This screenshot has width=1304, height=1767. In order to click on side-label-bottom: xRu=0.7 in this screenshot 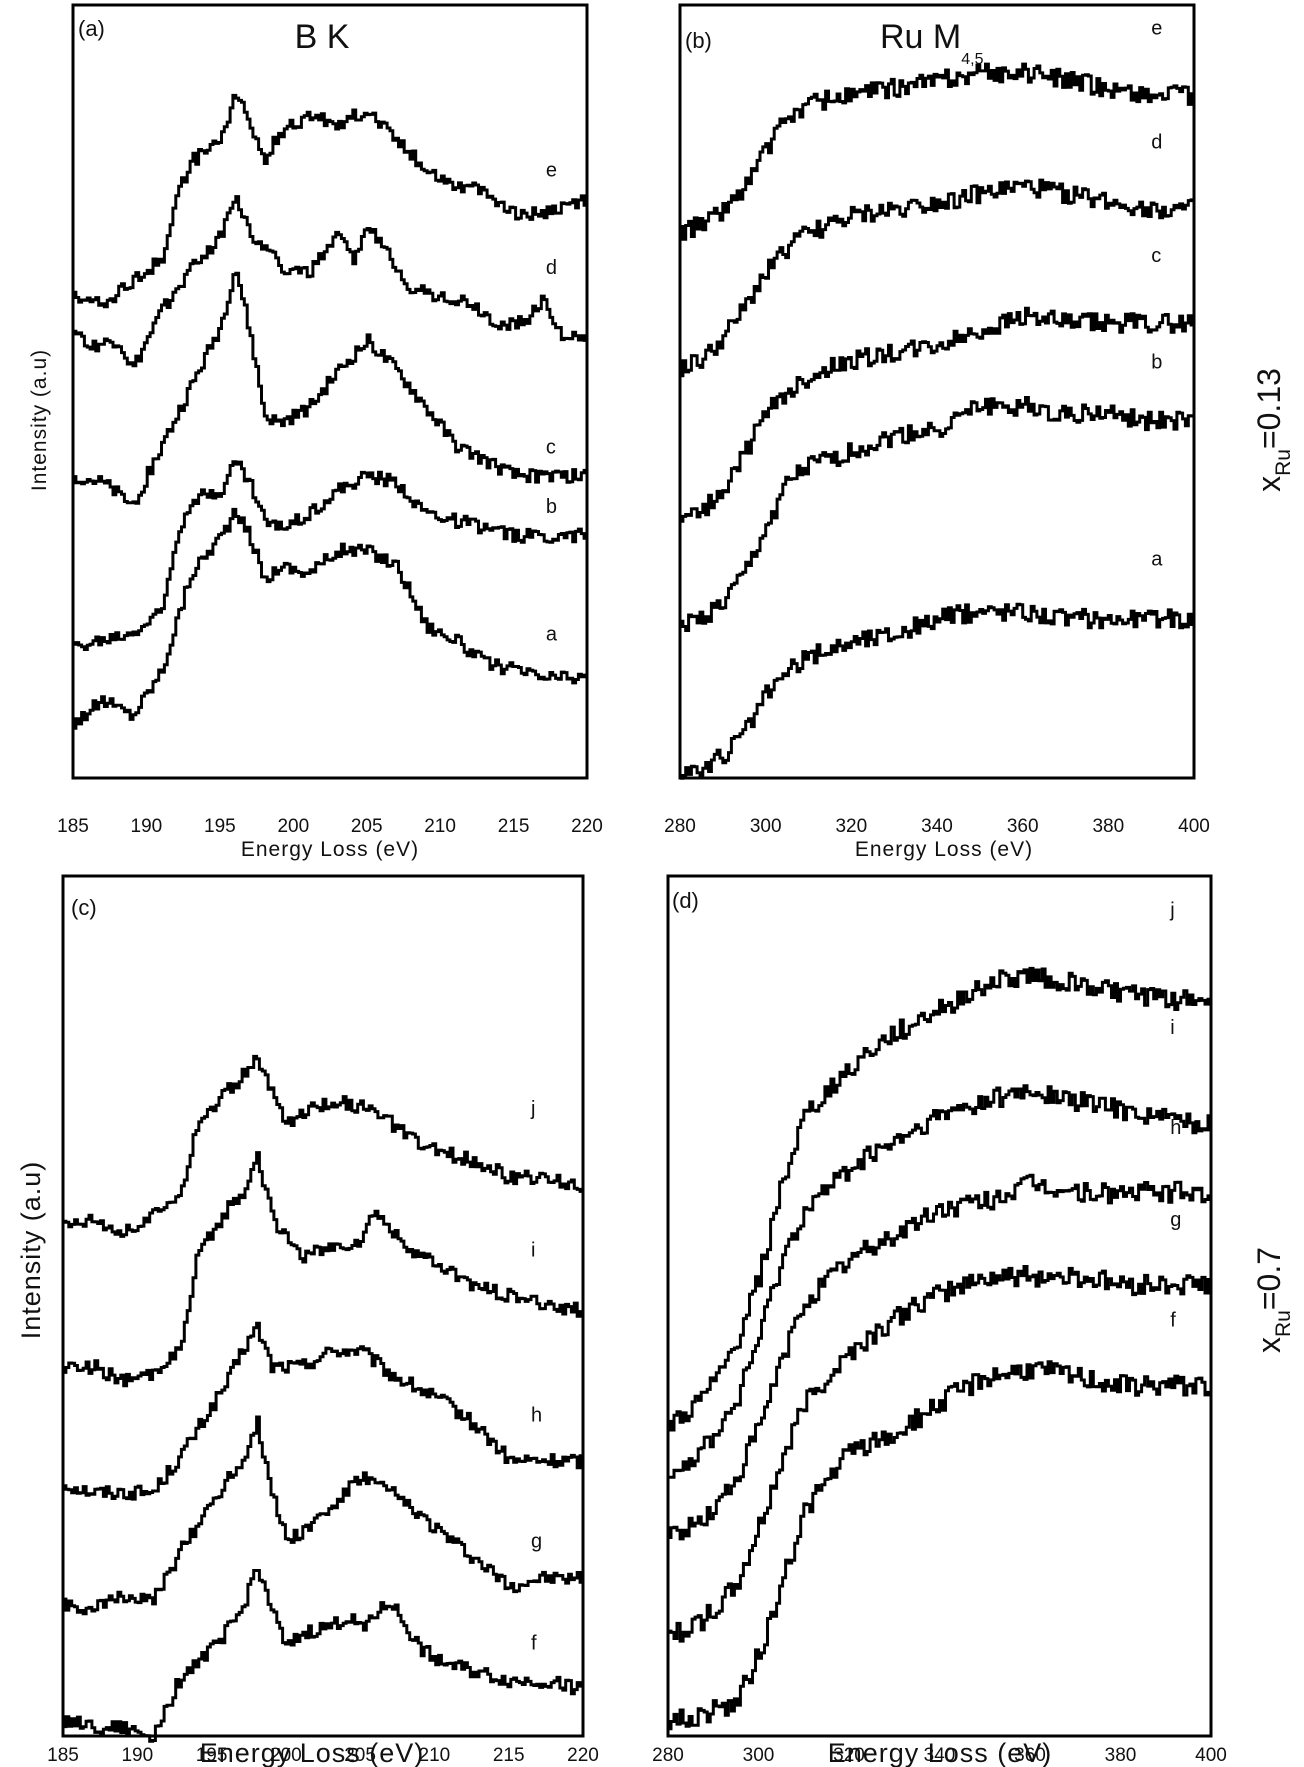, I will do `click(1273, 1300)`.